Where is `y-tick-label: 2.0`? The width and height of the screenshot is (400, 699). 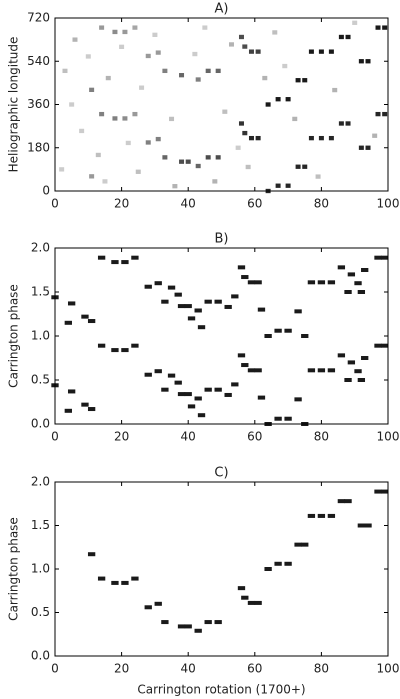
y-tick-label: 2.0 is located at coordinates (40, 482).